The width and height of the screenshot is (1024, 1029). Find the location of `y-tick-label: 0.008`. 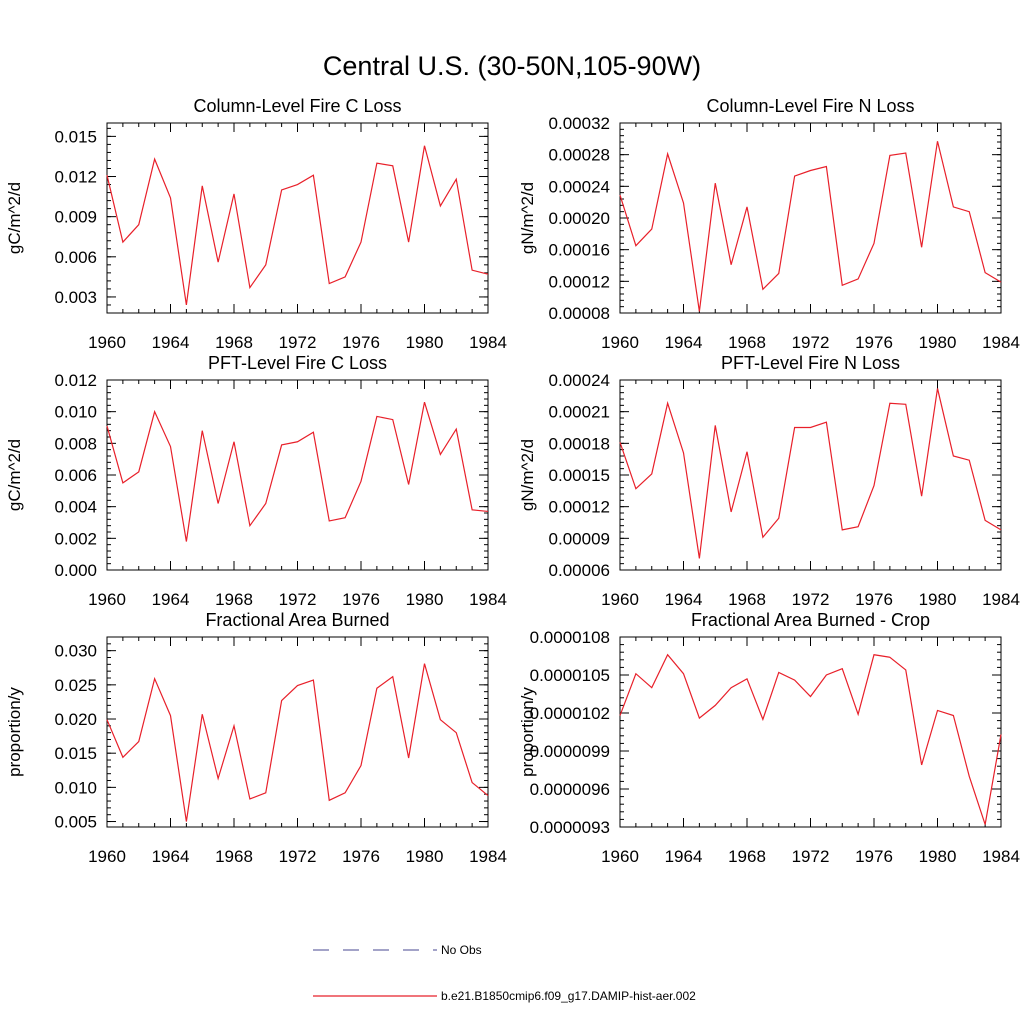

y-tick-label: 0.008 is located at coordinates (75, 443).